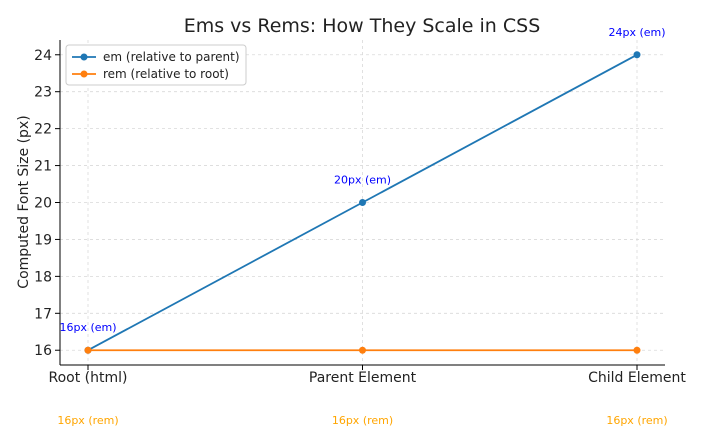  I want to click on y-tick-label-8: 24, so click(43, 56).